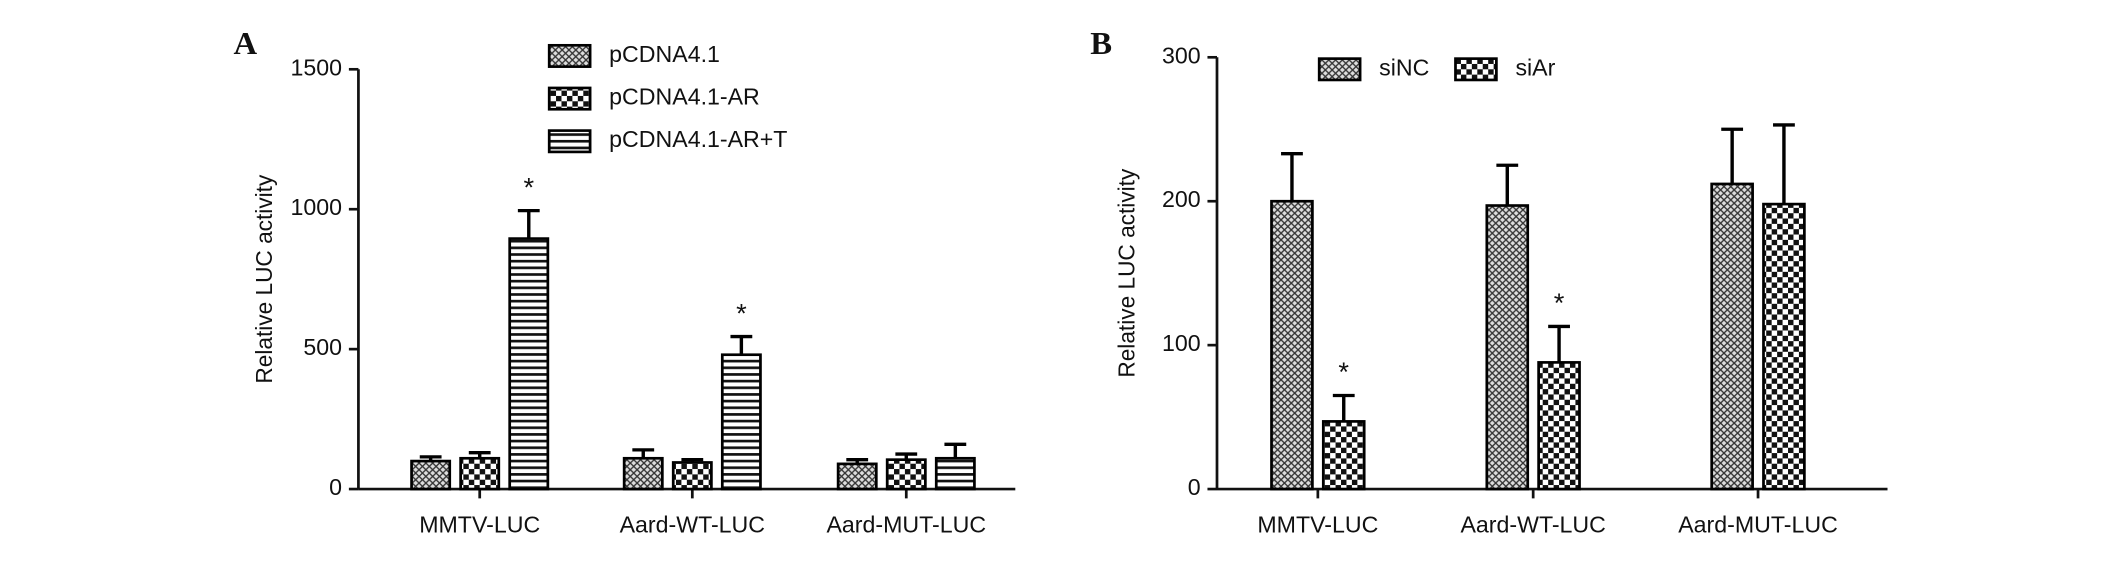  I want to click on legend-label: siAr, so click(1535, 68).